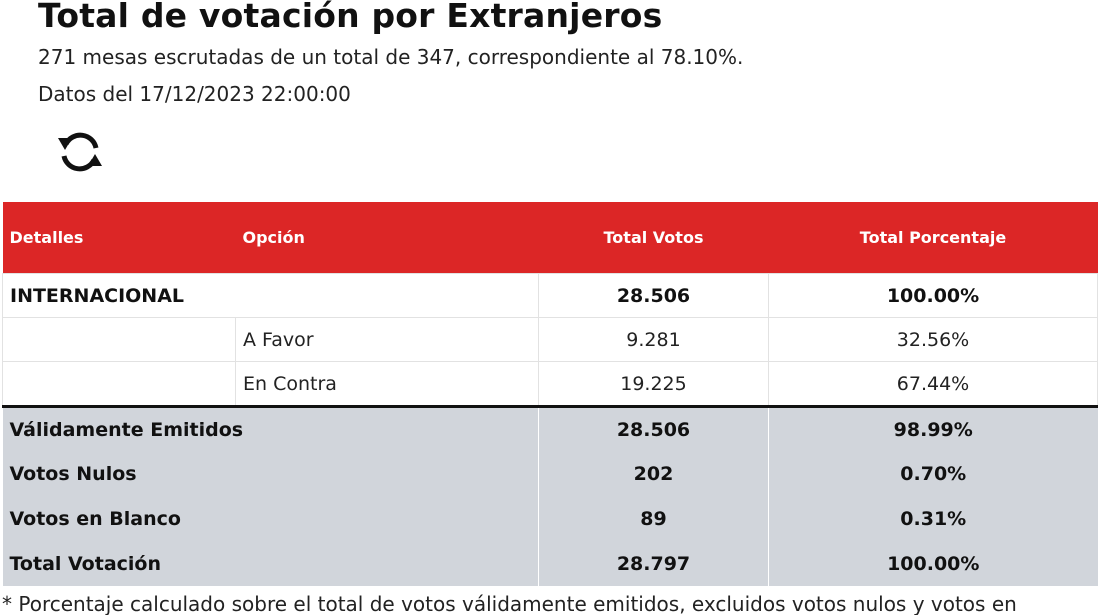 The image size is (1108, 615). What do you see at coordinates (119, 238) in the screenshot?
I see `column-header-details: Detalles` at bounding box center [119, 238].